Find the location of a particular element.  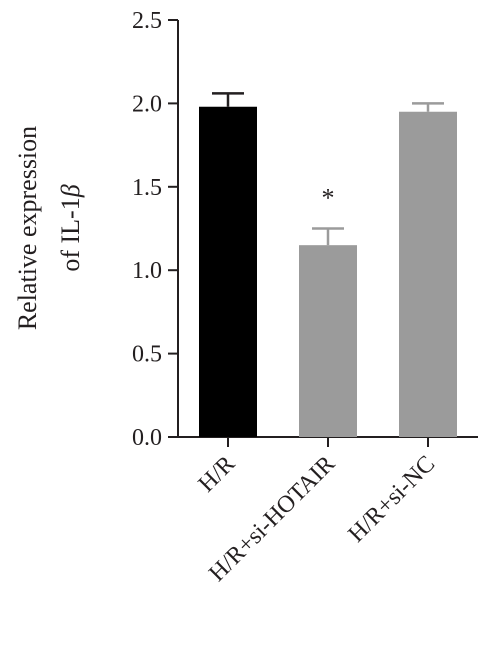

y-axis-title-2: of IL-1β is located at coordinates (70, 227).